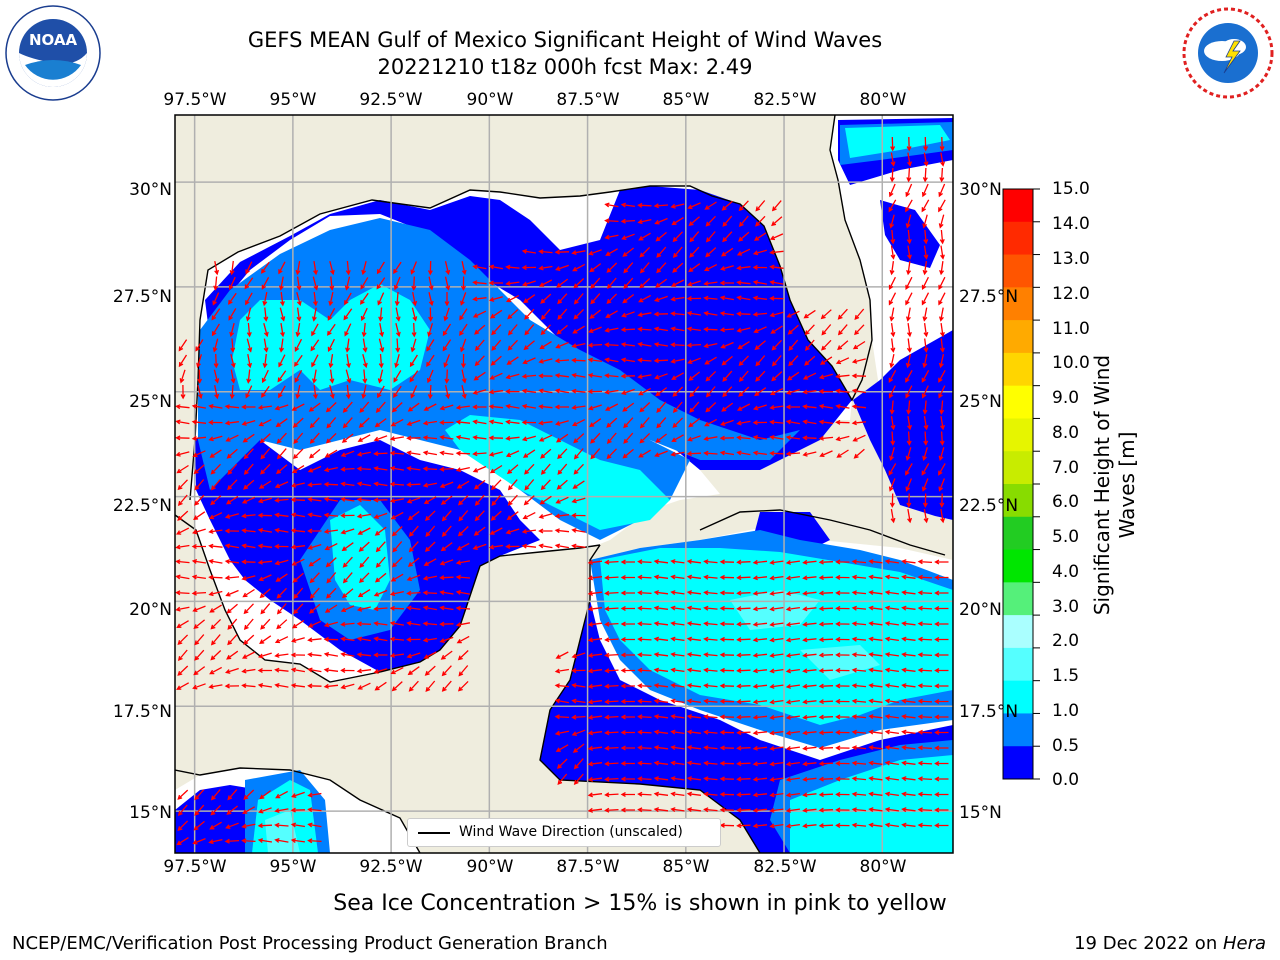 The width and height of the screenshot is (1280, 960). I want to click on svg-text: NOAA, so click(53, 40).